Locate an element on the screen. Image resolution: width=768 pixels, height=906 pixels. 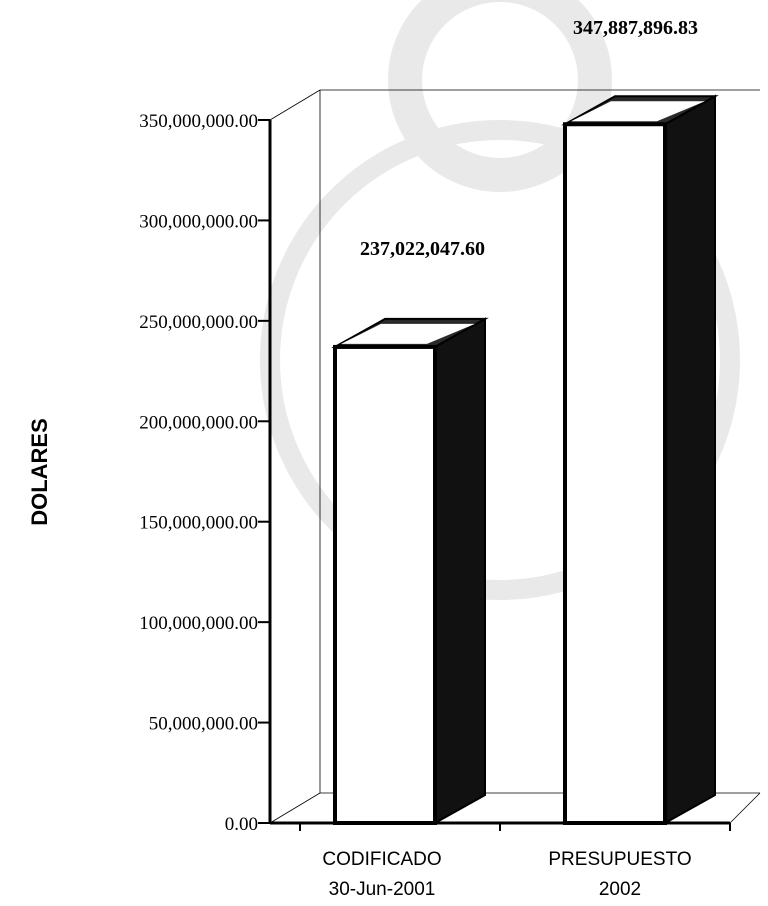
y-tick-label: 50,000,000.00 is located at coordinates (203, 724).